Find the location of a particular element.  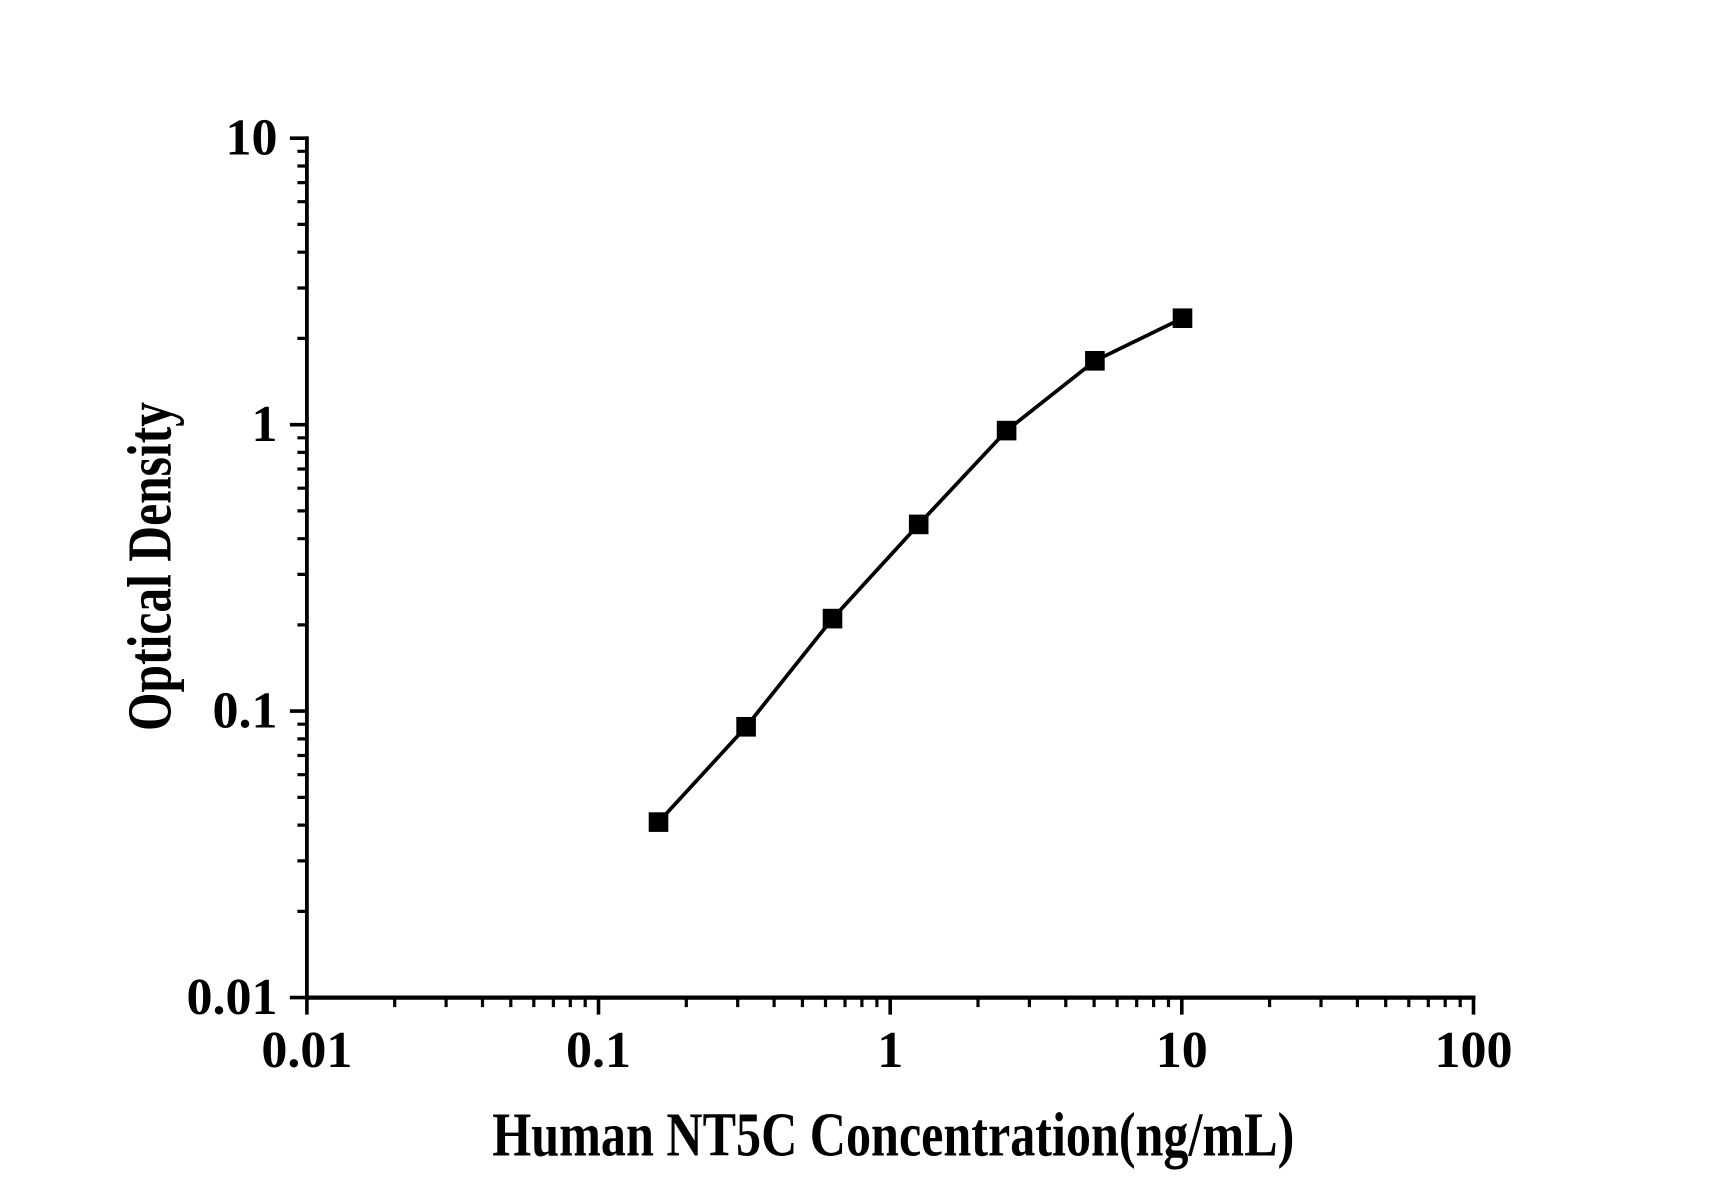

svg-text: Optical Density is located at coordinates (151, 566).